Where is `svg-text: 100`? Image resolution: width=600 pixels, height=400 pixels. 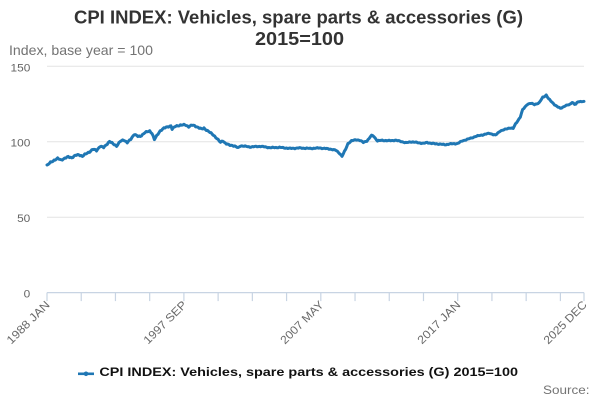
svg-text: 100 is located at coordinates (21, 144).